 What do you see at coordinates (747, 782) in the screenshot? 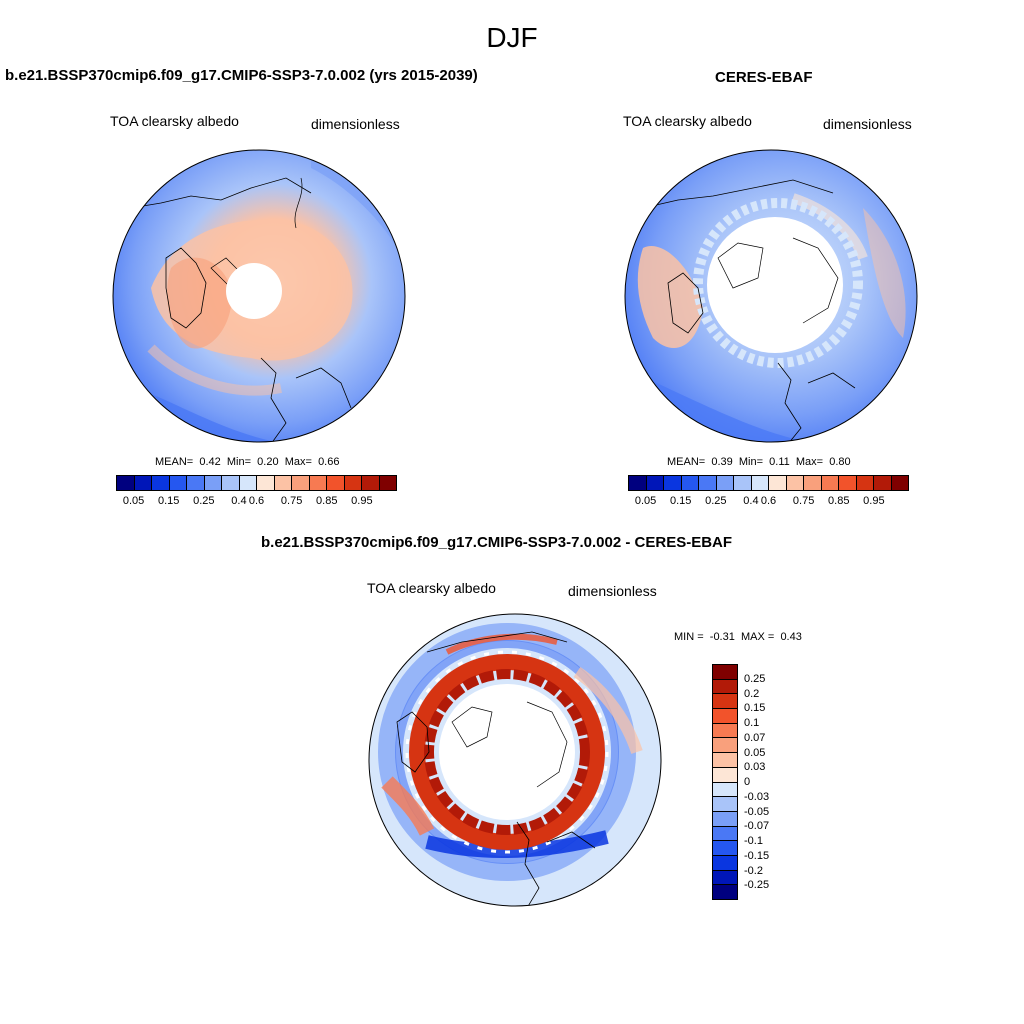
I see `colorbar-tick-label: 0` at bounding box center [747, 782].